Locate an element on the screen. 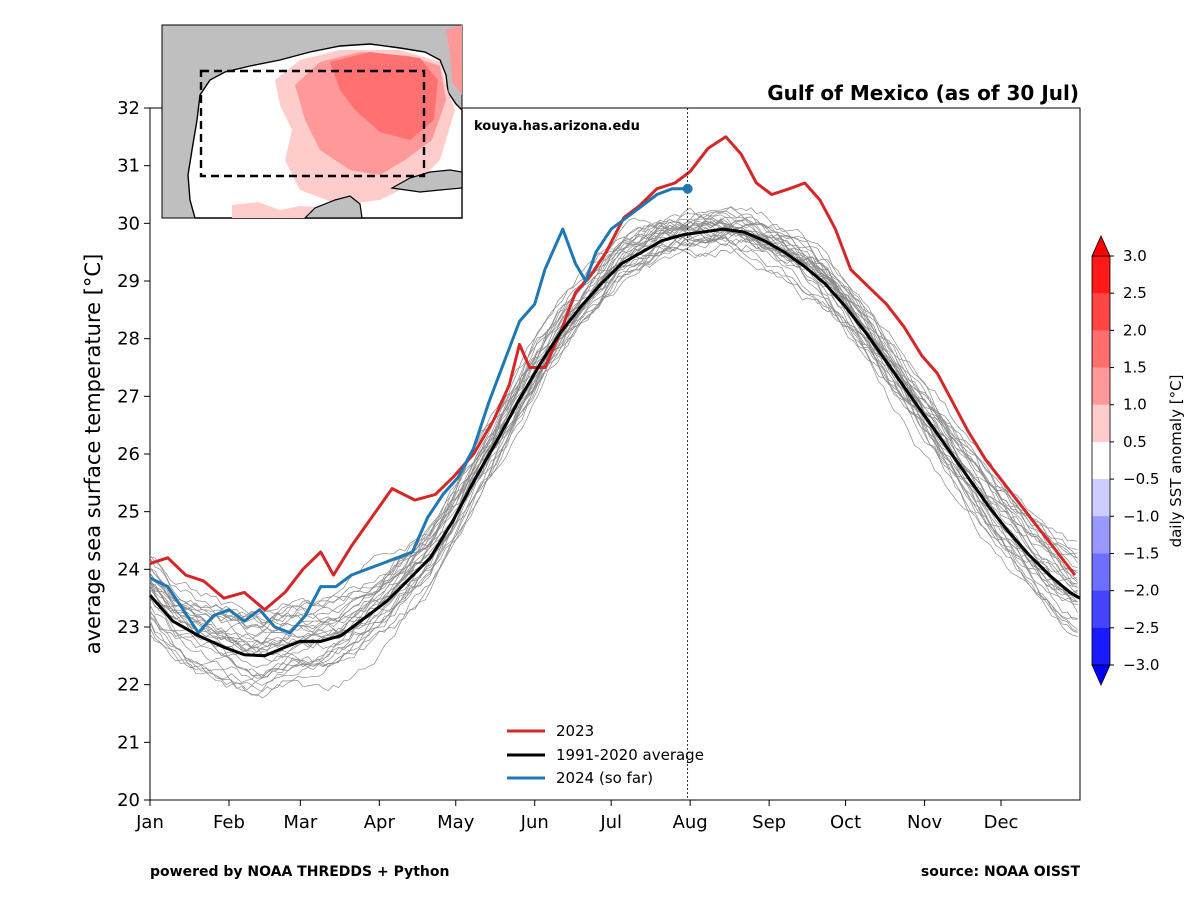 The image size is (1200, 900). averaging-region-box is located at coordinates (312, 123).